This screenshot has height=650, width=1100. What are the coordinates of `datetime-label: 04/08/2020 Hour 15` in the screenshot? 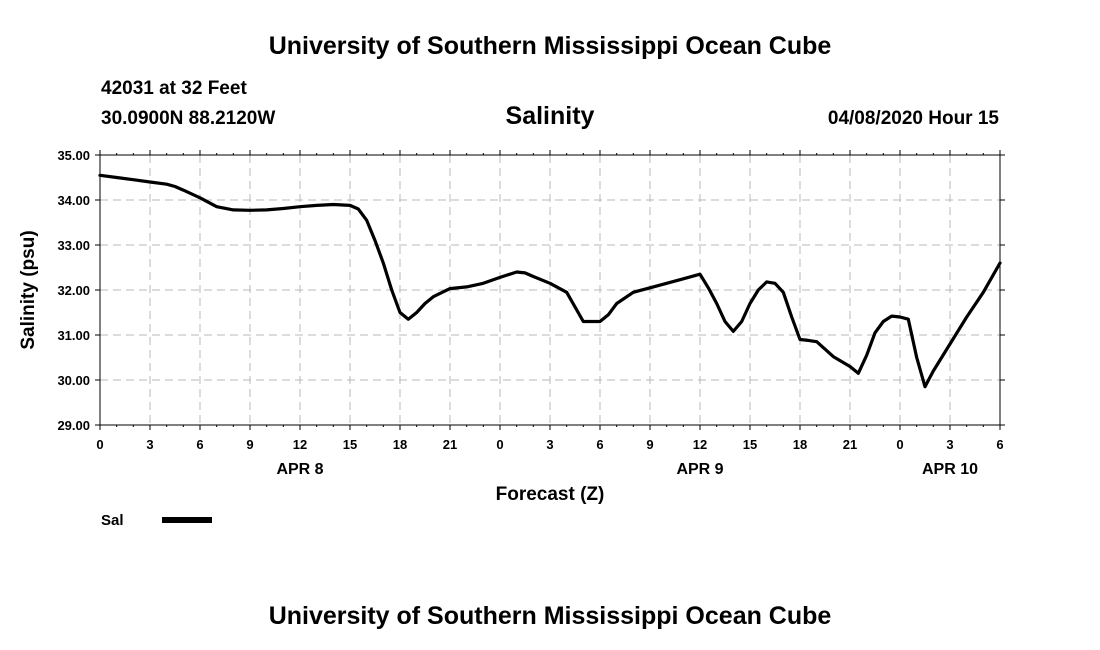 It's located at (914, 118).